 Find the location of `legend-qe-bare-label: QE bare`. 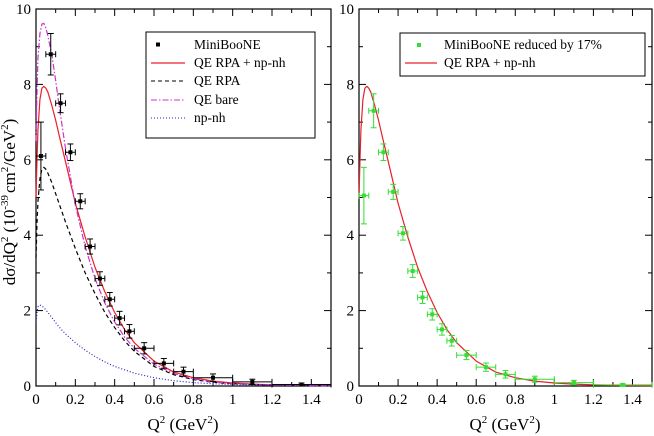

legend-qe-bare-label: QE bare is located at coordinates (216, 99).